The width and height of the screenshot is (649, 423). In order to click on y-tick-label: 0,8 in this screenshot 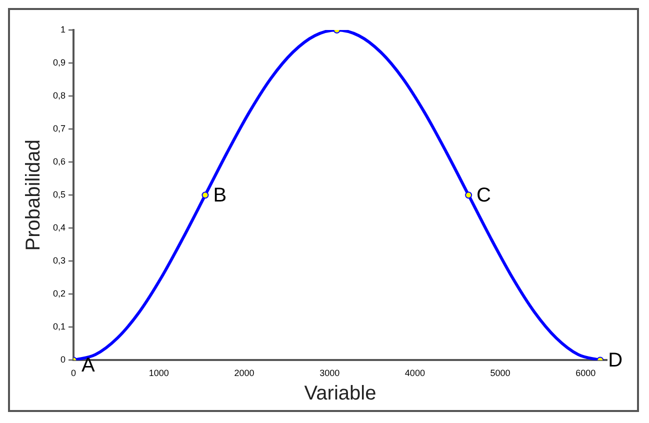, I will do `click(59, 95)`.